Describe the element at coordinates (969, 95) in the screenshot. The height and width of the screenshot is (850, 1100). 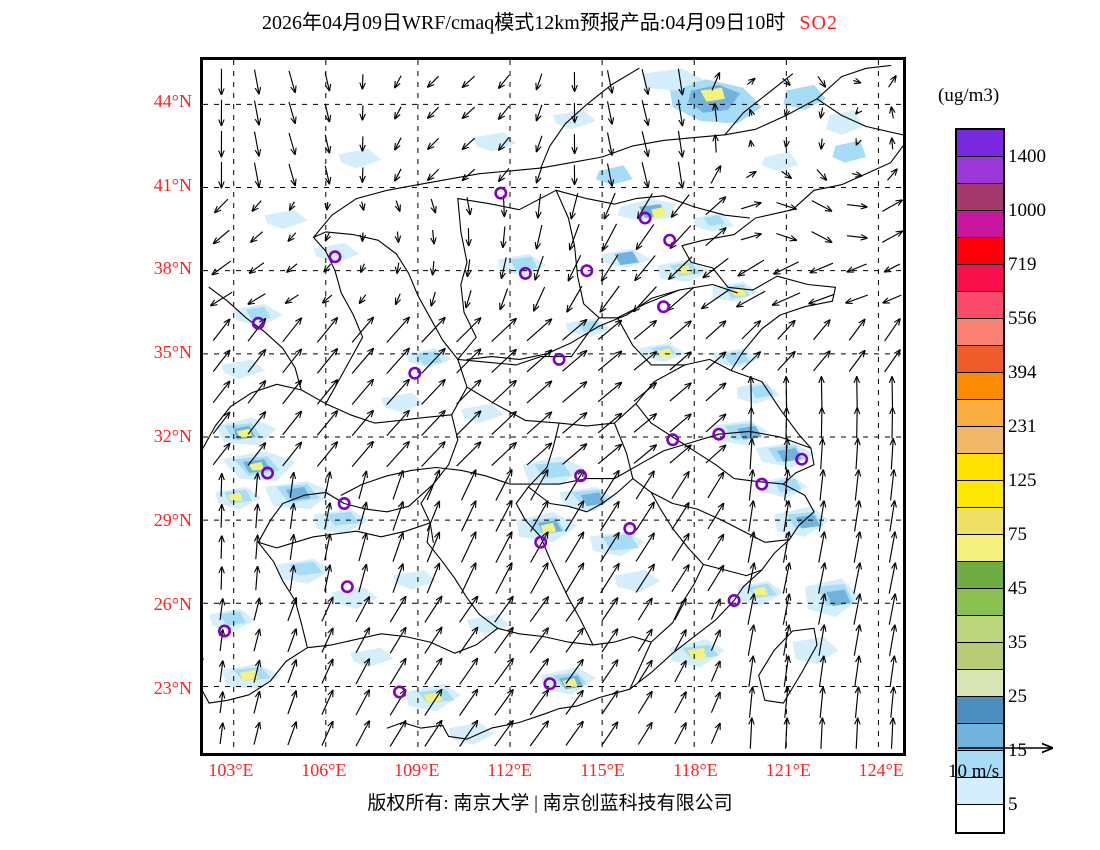
I see `colorbar-unit-label: (ug/m3)` at that location.